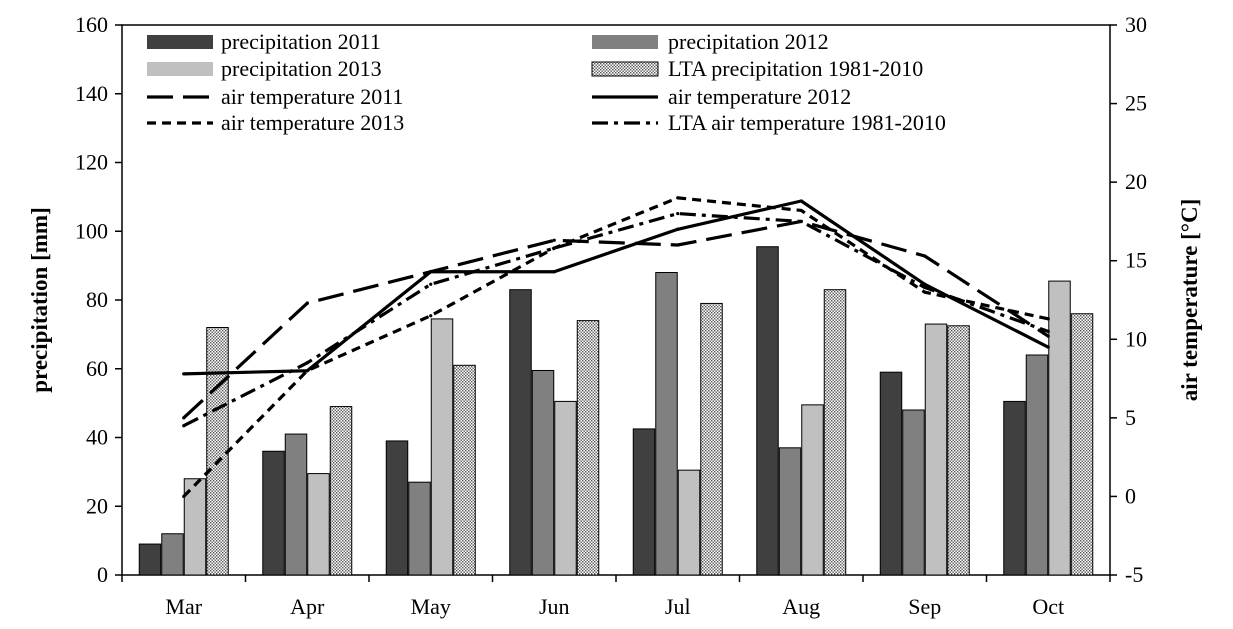 Image resolution: width=1233 pixels, height=629 pixels. What do you see at coordinates (150, 559) in the screenshot?
I see `bar-precipitation-2011-mar` at bounding box center [150, 559].